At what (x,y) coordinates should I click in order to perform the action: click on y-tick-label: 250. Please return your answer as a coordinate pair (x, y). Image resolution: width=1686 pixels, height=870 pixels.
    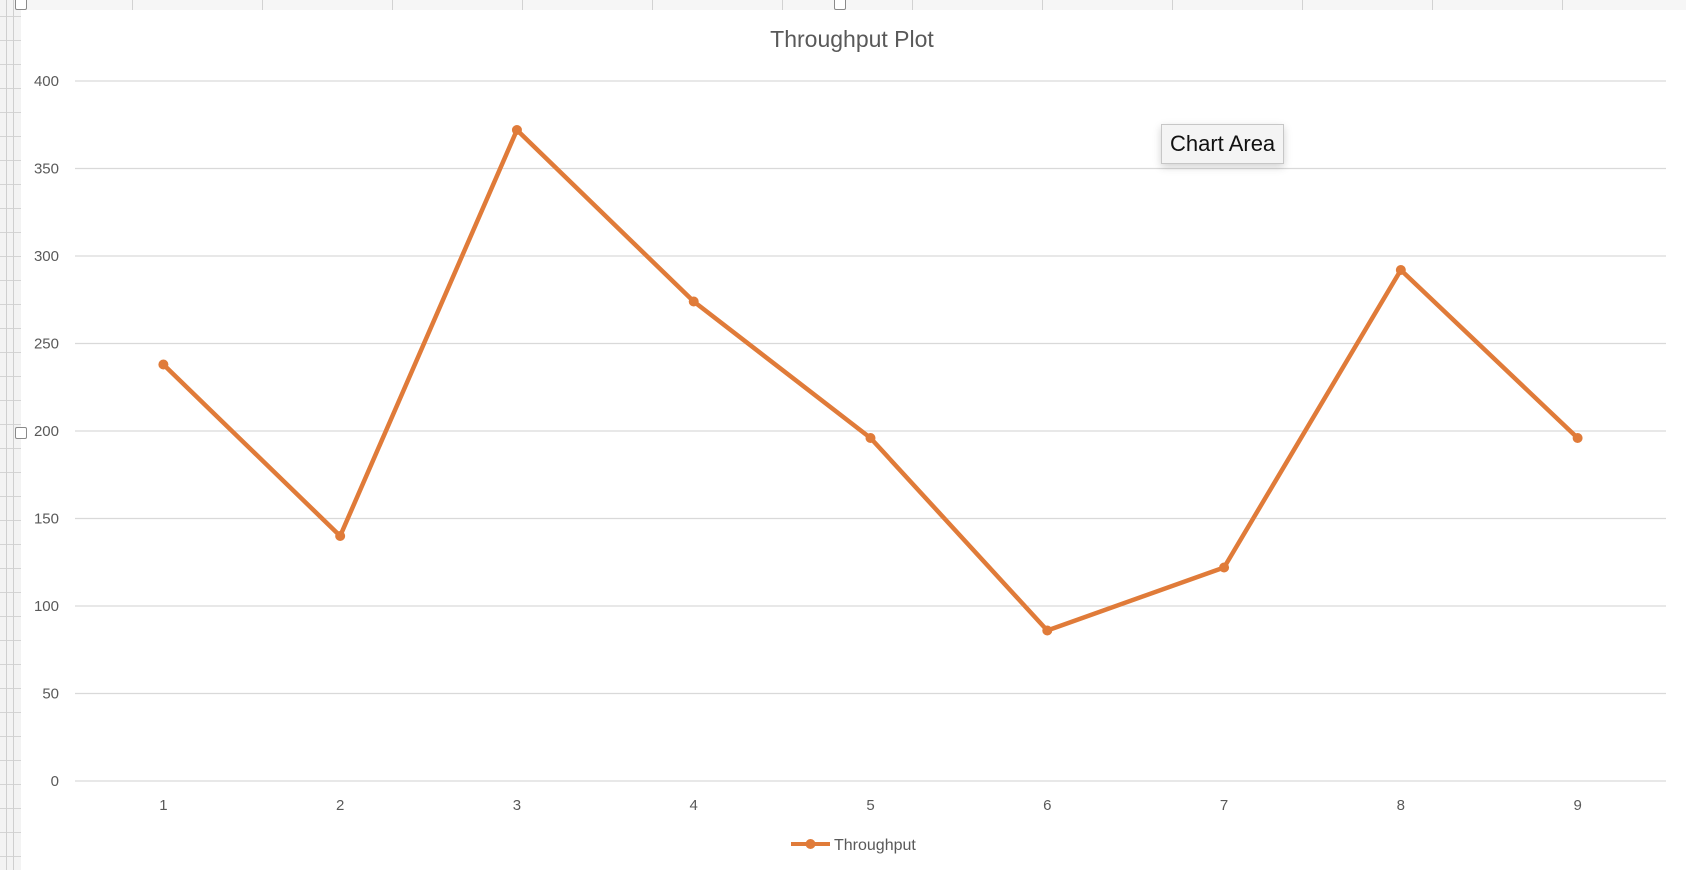
    Looking at the image, I should click on (46, 344).